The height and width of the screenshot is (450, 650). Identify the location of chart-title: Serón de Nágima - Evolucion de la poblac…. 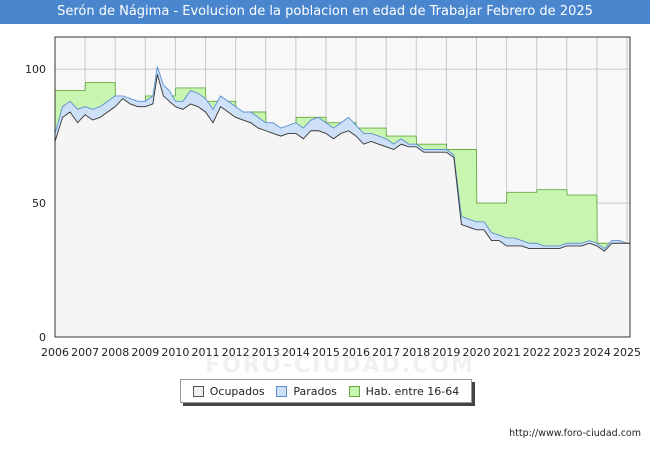
(325, 12).